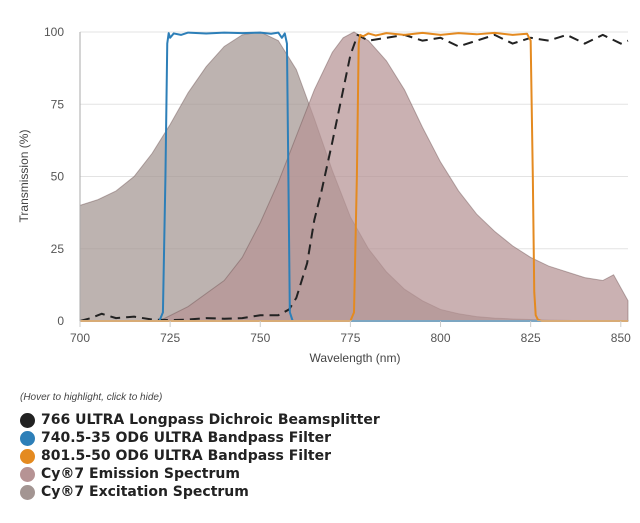 This screenshot has height=523, width=640. Describe the element at coordinates (355, 358) in the screenshot. I see `x-axis-label: Wavelength (nm)` at that location.